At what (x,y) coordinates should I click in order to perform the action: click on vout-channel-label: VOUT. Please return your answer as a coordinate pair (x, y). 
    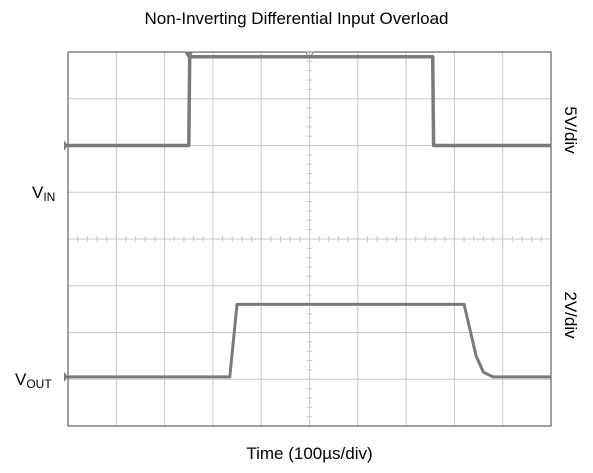
    Looking at the image, I should click on (33, 380).